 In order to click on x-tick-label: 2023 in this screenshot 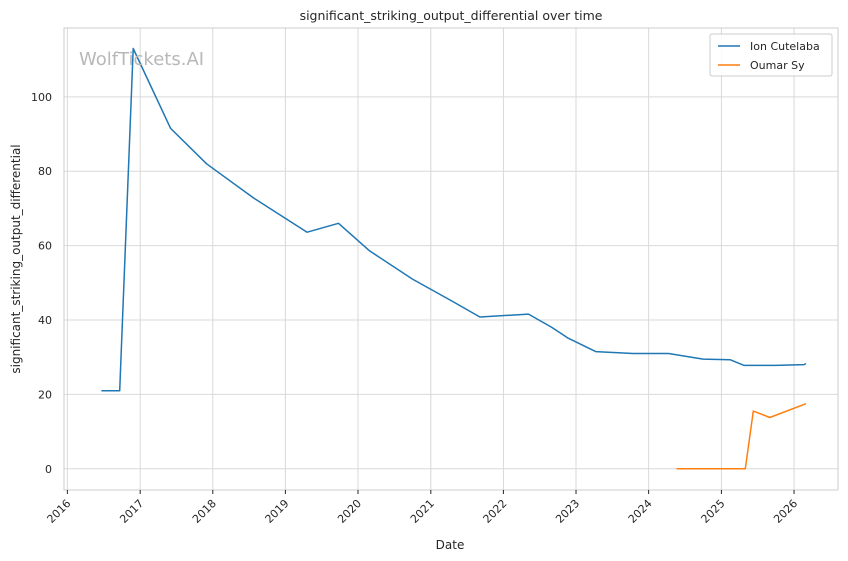, I will do `click(567, 511)`.